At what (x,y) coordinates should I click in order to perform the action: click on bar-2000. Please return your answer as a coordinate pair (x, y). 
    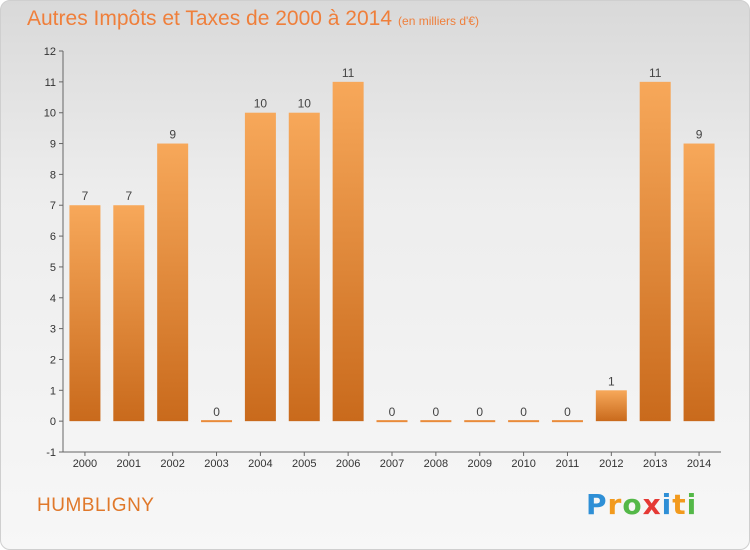
    Looking at the image, I should click on (85, 313).